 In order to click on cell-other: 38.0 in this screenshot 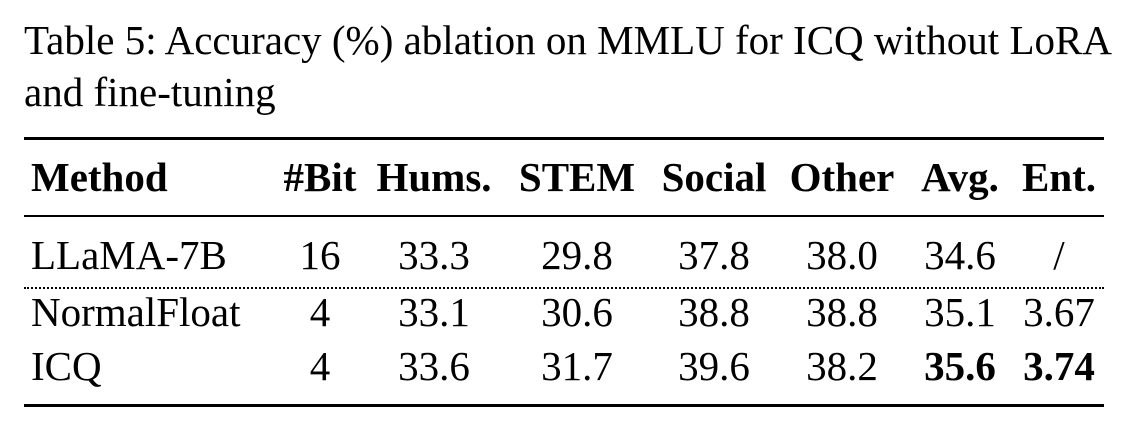, I will do `click(842, 255)`.